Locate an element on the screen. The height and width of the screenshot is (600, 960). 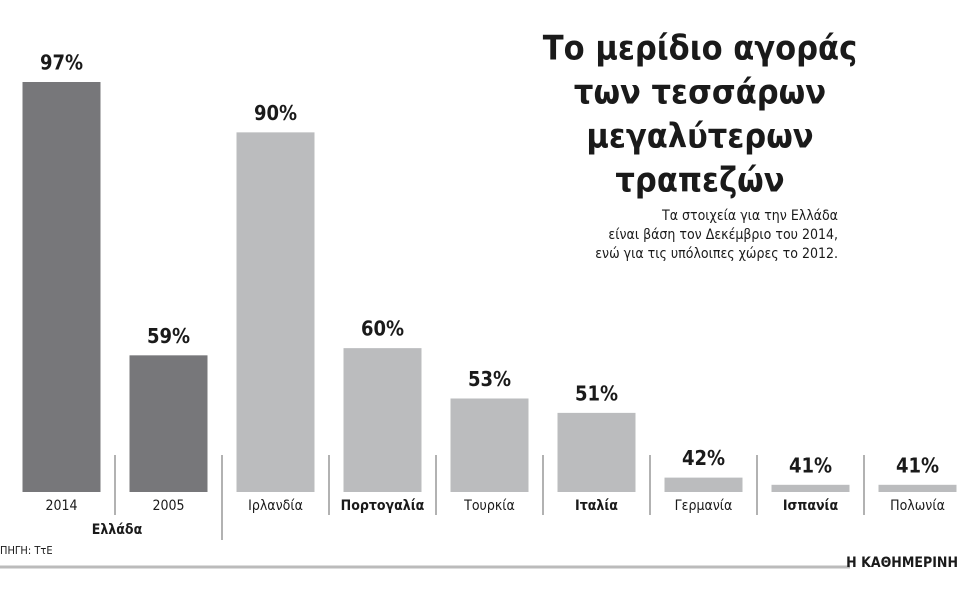
x-tick-label: Ιταλία is located at coordinates (596, 506).